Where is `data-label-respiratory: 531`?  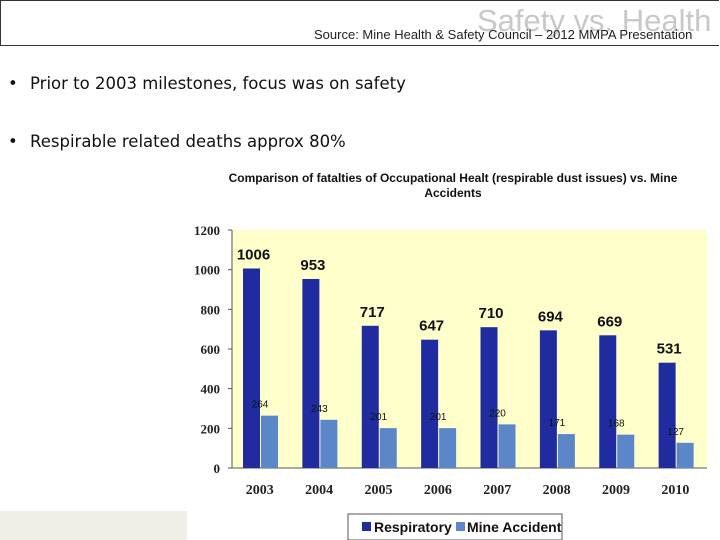
data-label-respiratory: 531 is located at coordinates (669, 349).